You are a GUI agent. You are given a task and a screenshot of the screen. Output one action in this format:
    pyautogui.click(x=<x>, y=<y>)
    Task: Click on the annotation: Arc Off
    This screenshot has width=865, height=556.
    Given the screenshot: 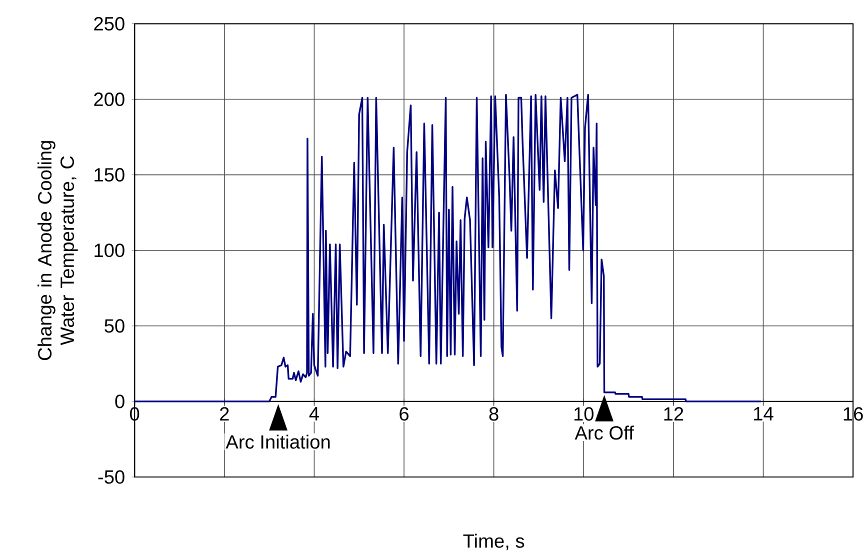 What is the action you would take?
    pyautogui.click(x=604, y=432)
    